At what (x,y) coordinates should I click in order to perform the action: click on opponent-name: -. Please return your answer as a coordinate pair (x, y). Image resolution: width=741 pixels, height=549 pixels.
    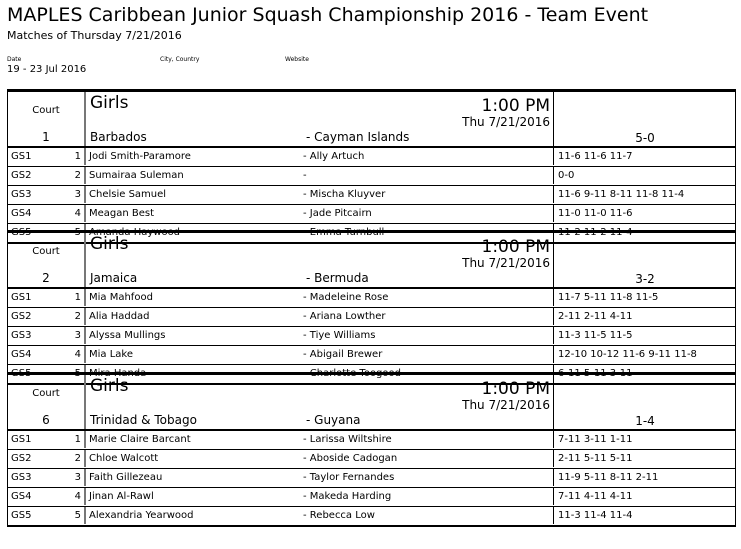
    Looking at the image, I should click on (305, 175).